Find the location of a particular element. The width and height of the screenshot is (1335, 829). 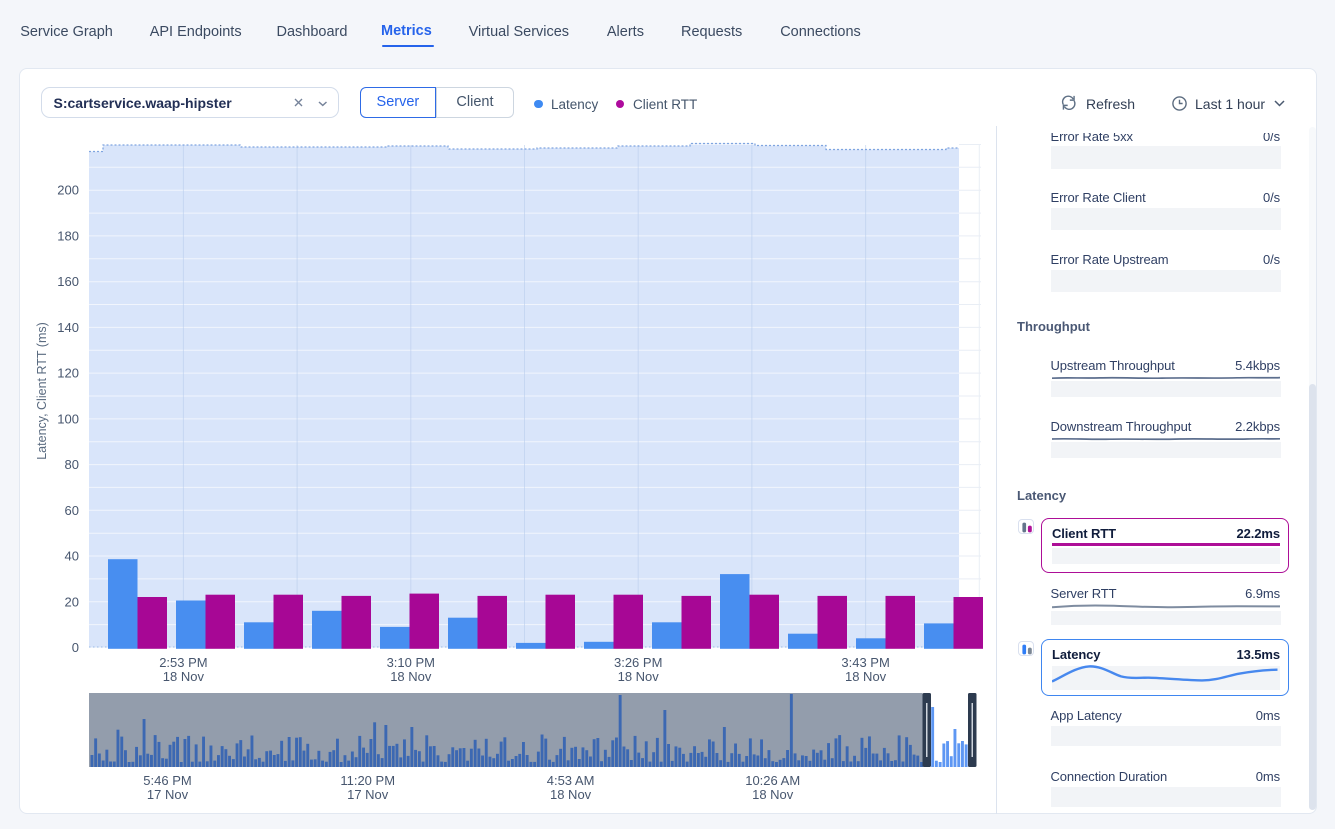

svg-text: 3:10 PM is located at coordinates (411, 662).